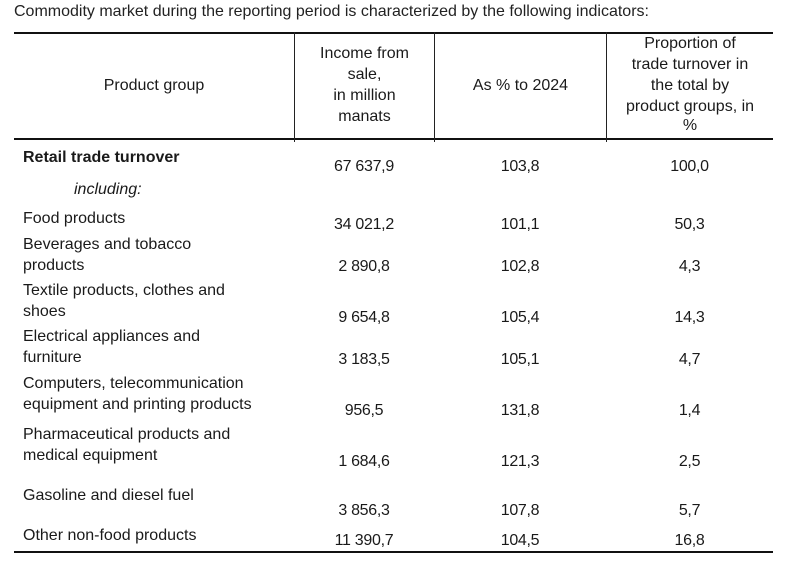 This screenshot has width=785, height=561. I want to click on cell-share: 2,5, so click(689, 461).